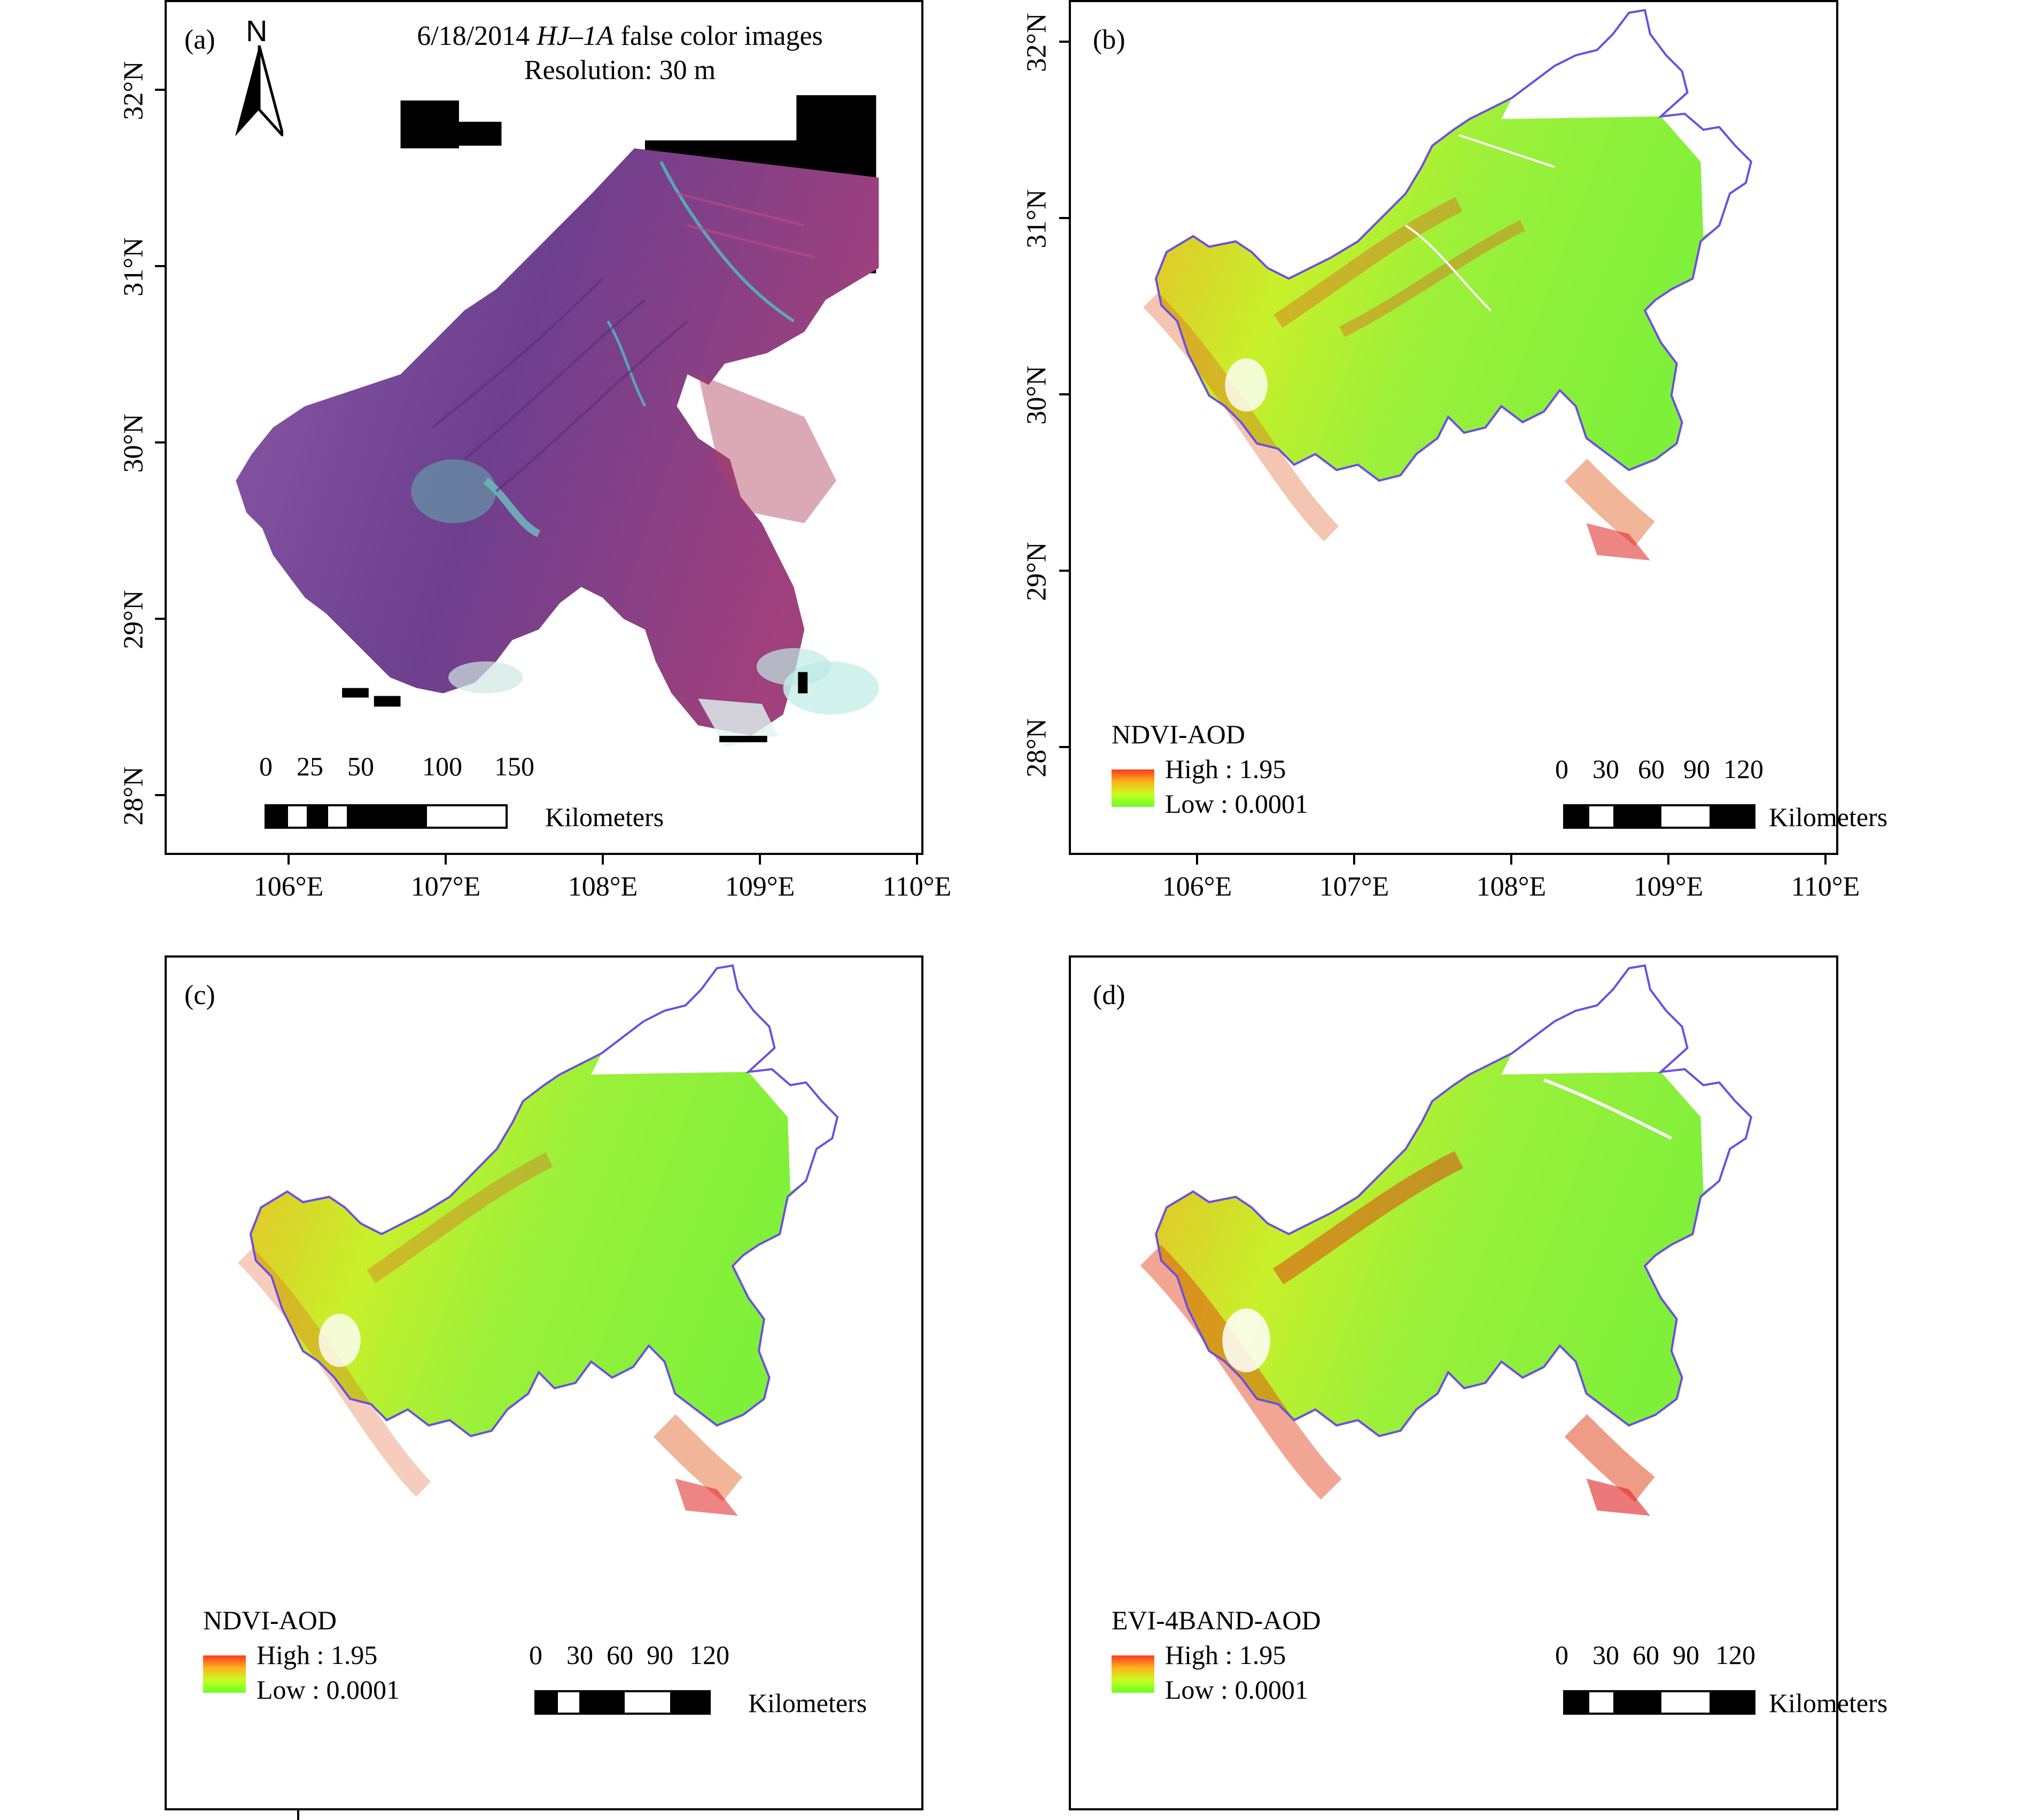 This screenshot has width=2020, height=1820. Describe the element at coordinates (1217, 1620) in the screenshot. I see `legend-title-d: EVI-4BAND-AOD` at that location.